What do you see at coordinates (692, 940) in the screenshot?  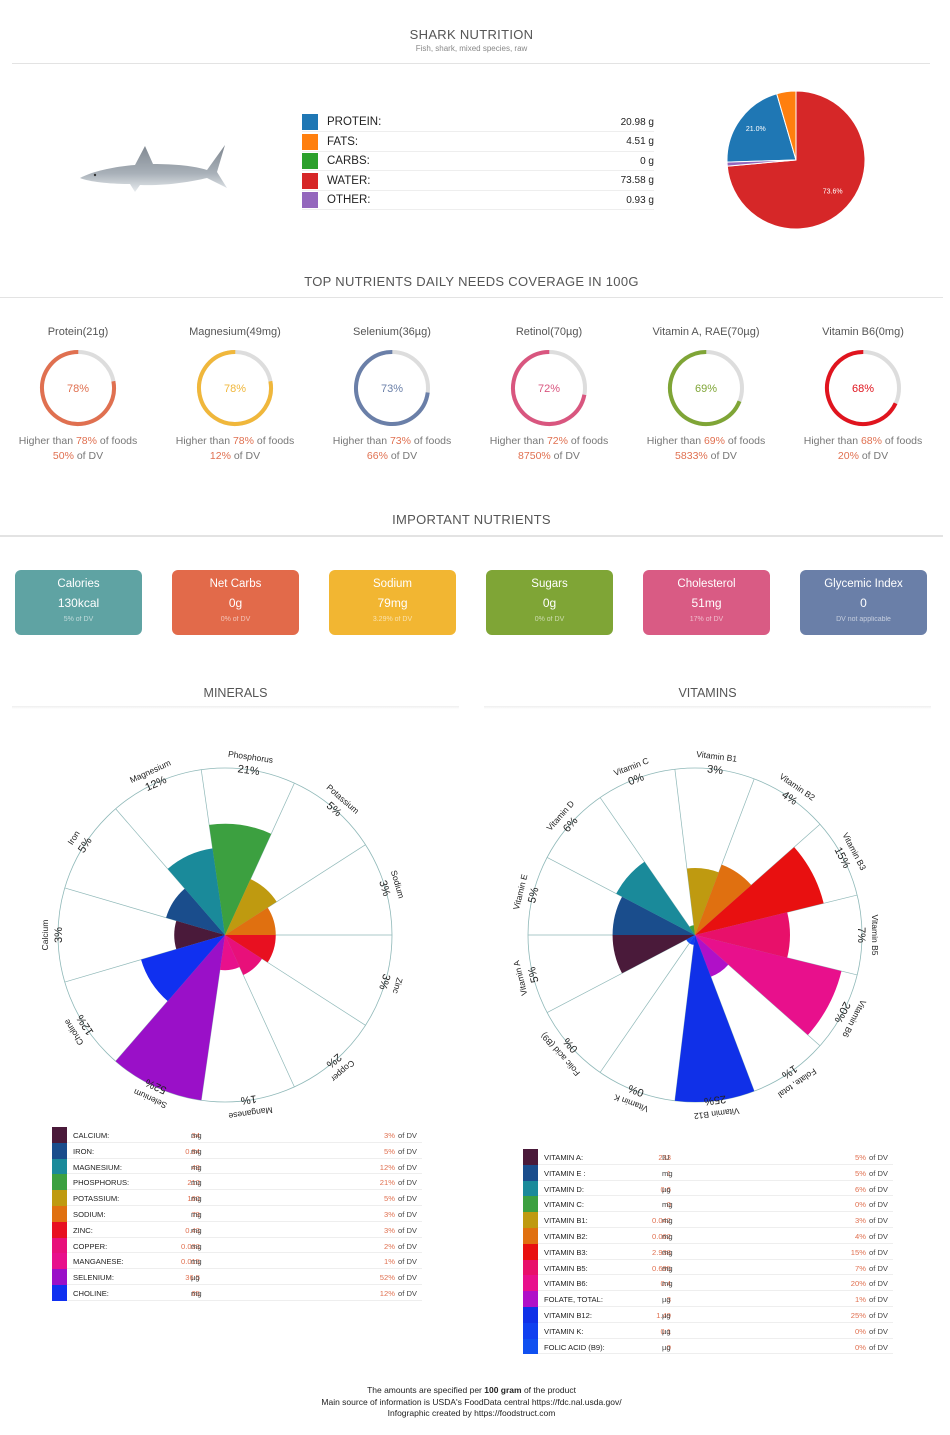 I see `vit-sector-vitamin-k` at bounding box center [692, 940].